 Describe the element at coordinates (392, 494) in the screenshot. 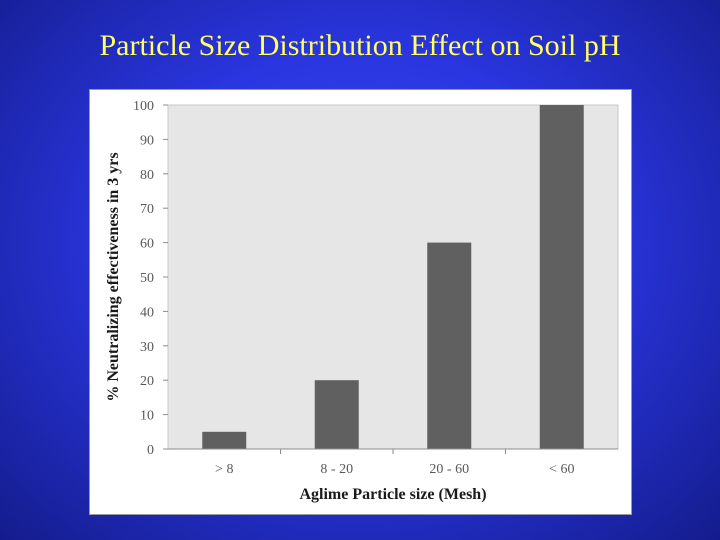

I see `x-axis-title: Aglime Particle size (Mesh)` at that location.